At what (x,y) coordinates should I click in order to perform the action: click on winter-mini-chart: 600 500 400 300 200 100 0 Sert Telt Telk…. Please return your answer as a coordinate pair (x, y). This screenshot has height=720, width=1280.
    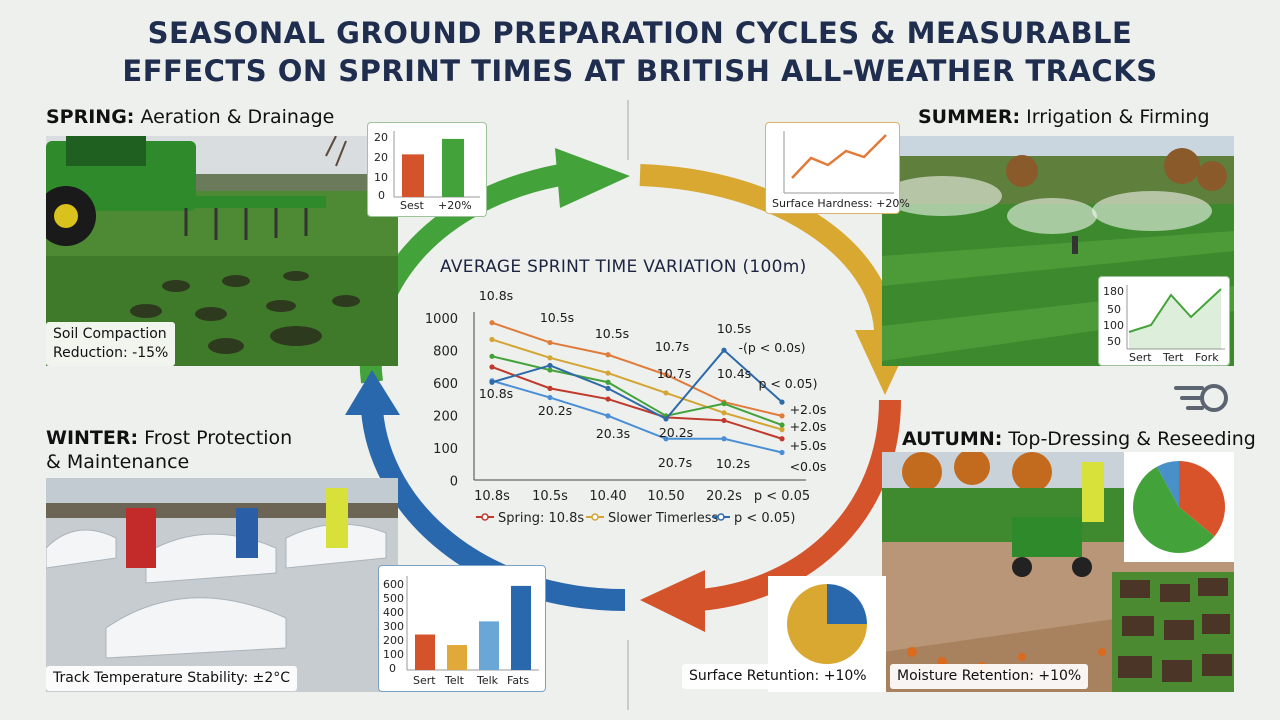
    Looking at the image, I should click on (462, 628).